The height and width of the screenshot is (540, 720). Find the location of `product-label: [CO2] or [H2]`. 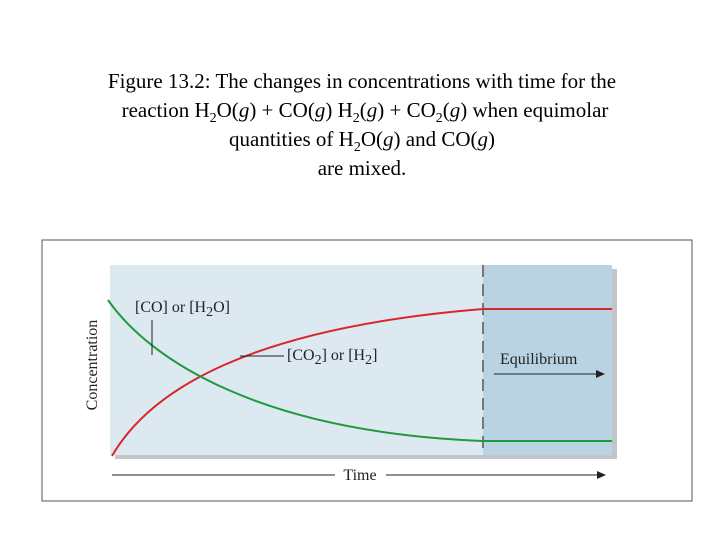

product-label: [CO2] or [H2] is located at coordinates (332, 357).